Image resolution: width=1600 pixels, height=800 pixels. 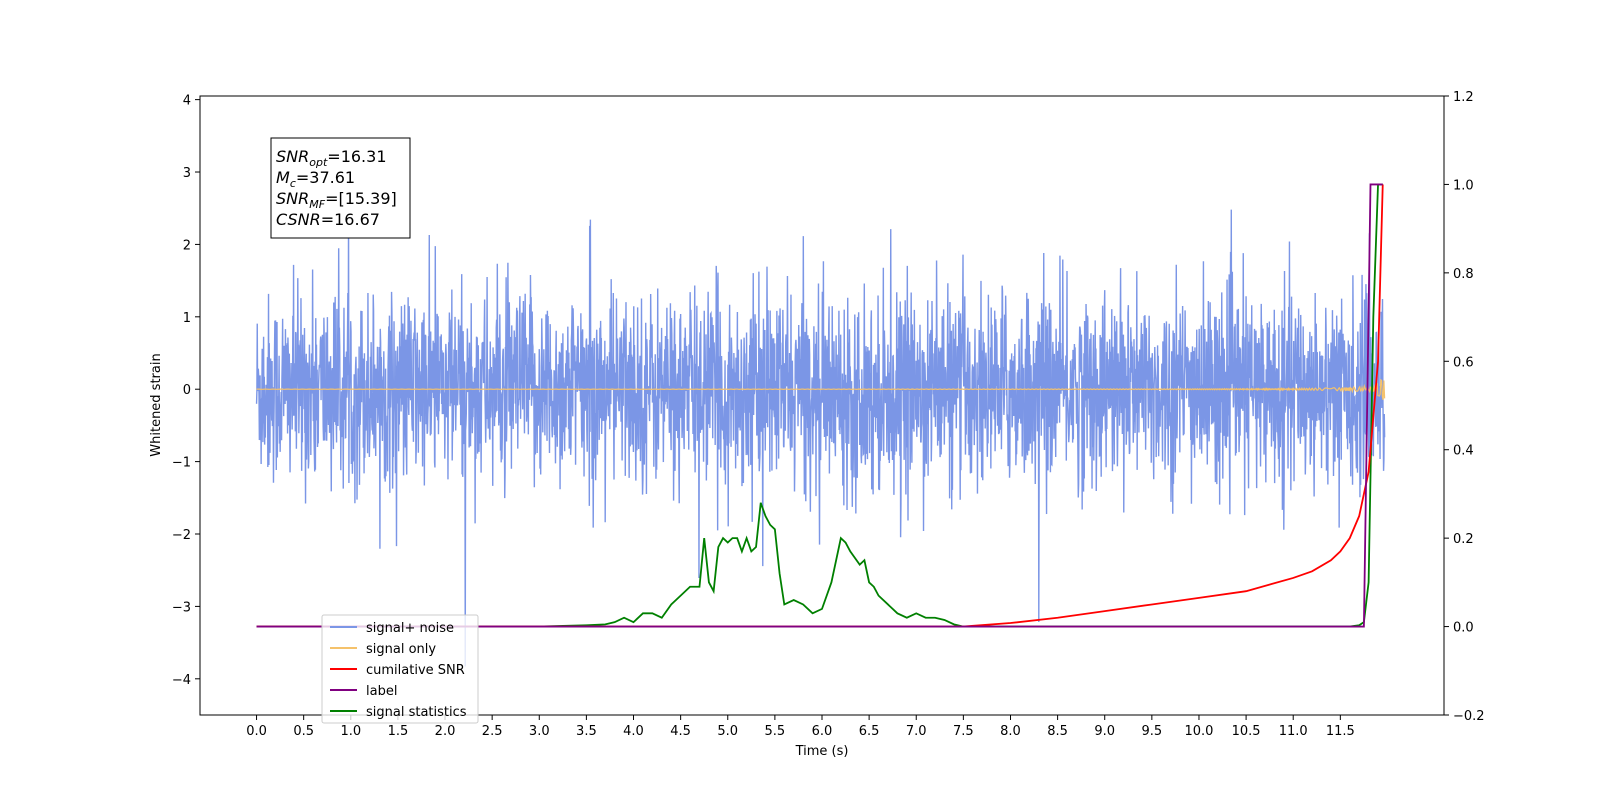 I want to click on legend-frame, so click(x=400, y=669).